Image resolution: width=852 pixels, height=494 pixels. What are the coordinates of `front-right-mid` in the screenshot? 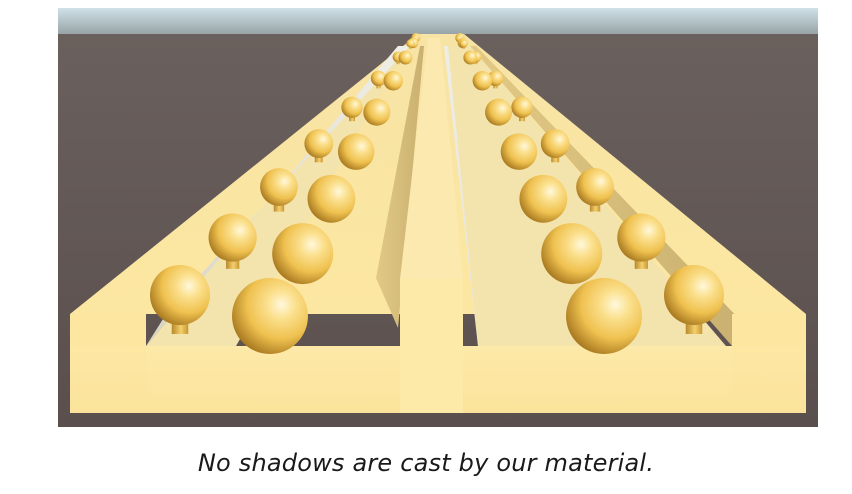 It's located at (597, 379).